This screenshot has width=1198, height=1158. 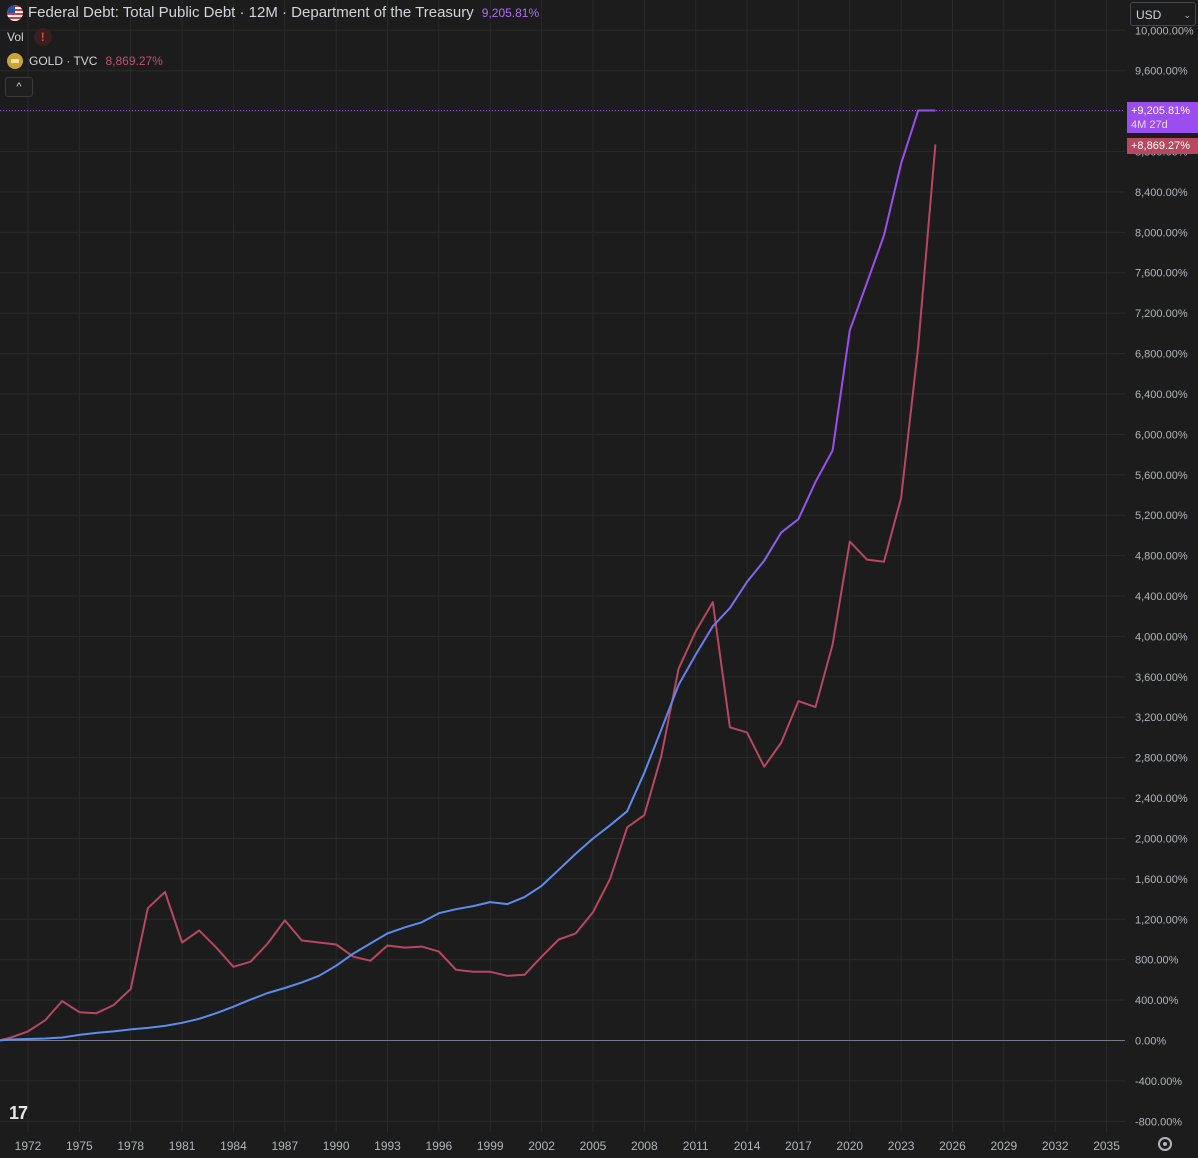 What do you see at coordinates (1161, 193) in the screenshot?
I see `y-tick-label: 8,400.00%` at bounding box center [1161, 193].